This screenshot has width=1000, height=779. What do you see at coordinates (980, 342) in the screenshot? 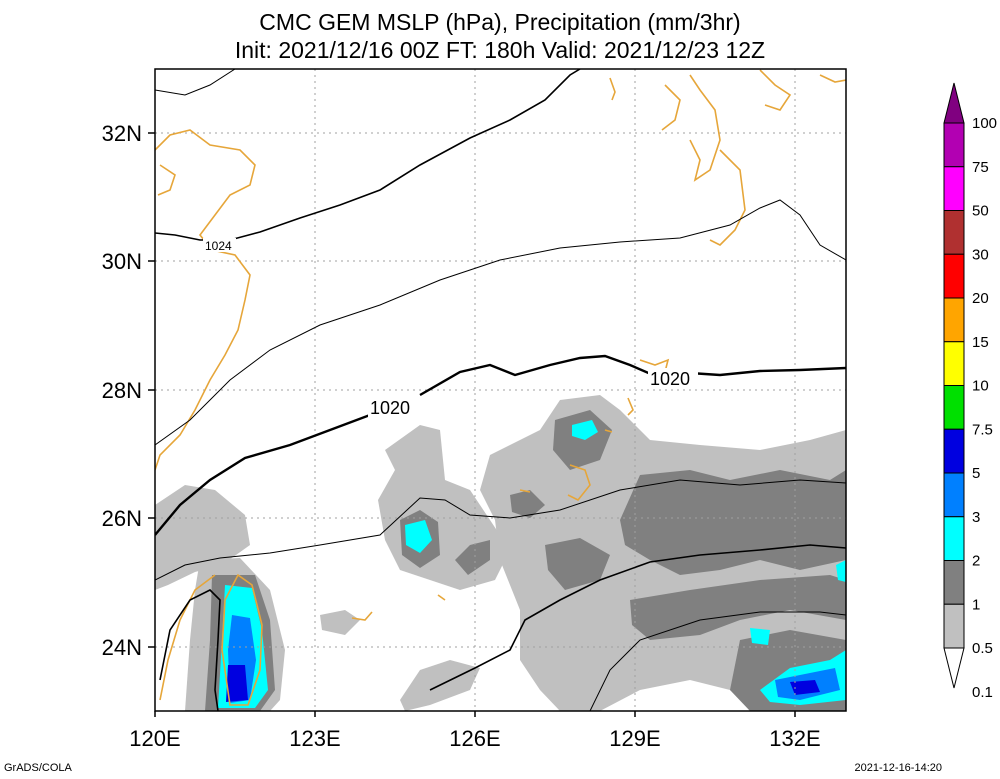
I see `colorbar-label: 15` at bounding box center [980, 342].